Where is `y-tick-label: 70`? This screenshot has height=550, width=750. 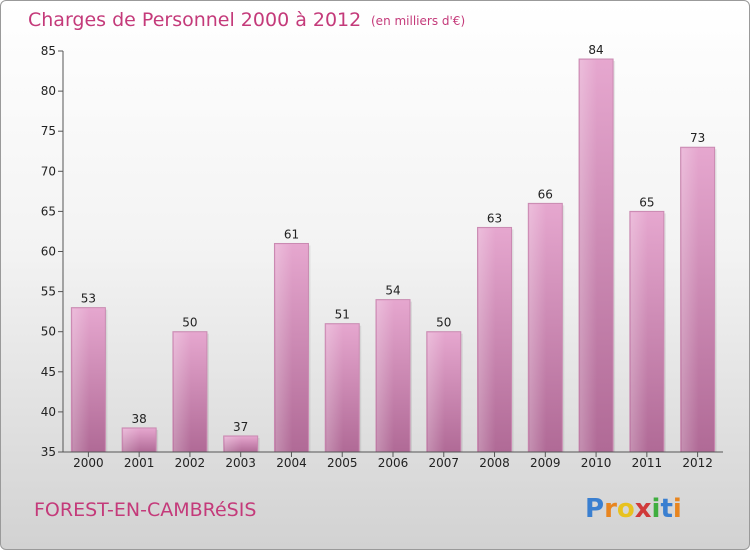 y-tick-label: 70 is located at coordinates (48, 171).